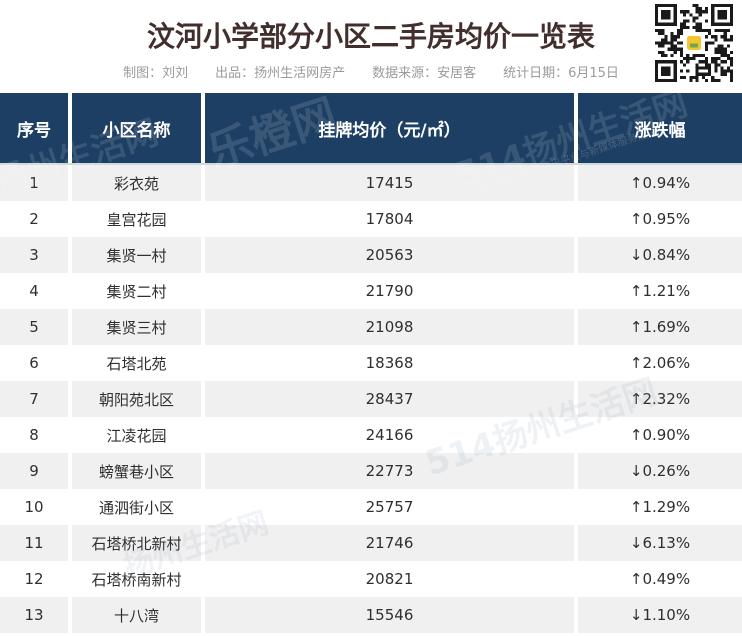  I want to click on price-change: ↓0.26%, so click(660, 471).